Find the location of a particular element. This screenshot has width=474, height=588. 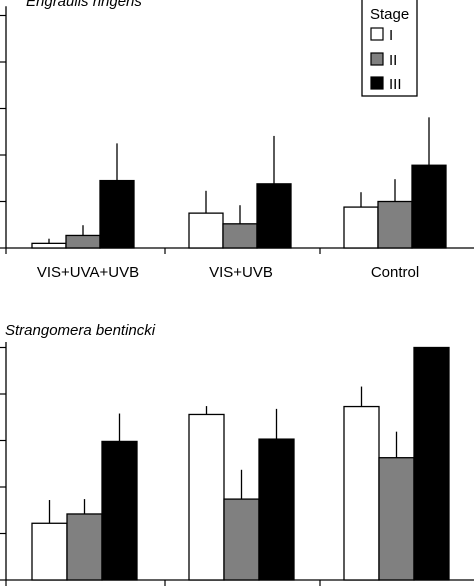

panel-title: Strangomera bentincki is located at coordinates (80, 330).